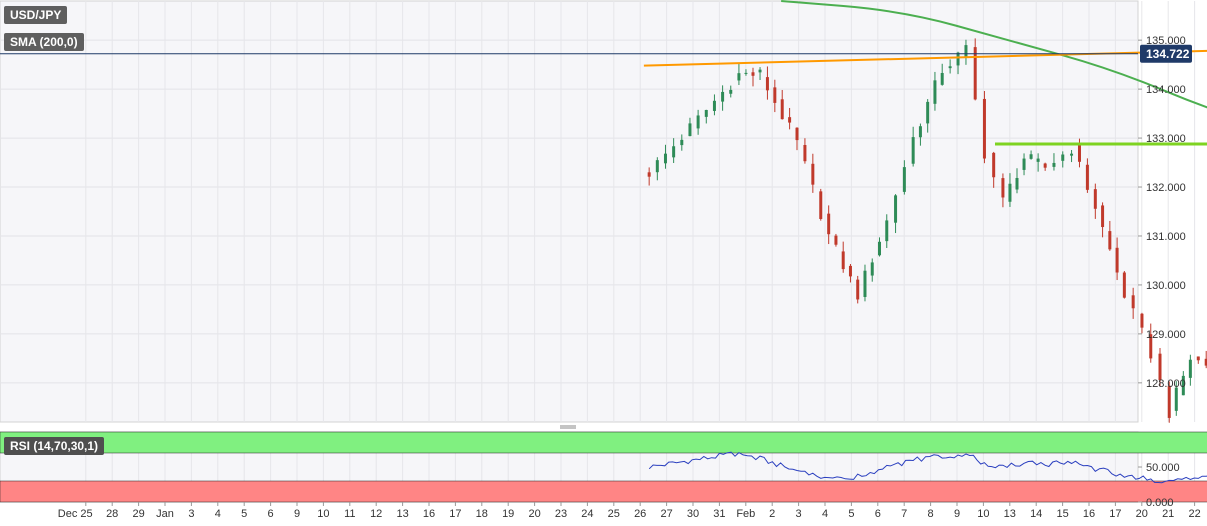 This screenshot has width=1207, height=526. Describe the element at coordinates (165, 514) in the screenshot. I see `x-tick-label-3: Jan` at that location.